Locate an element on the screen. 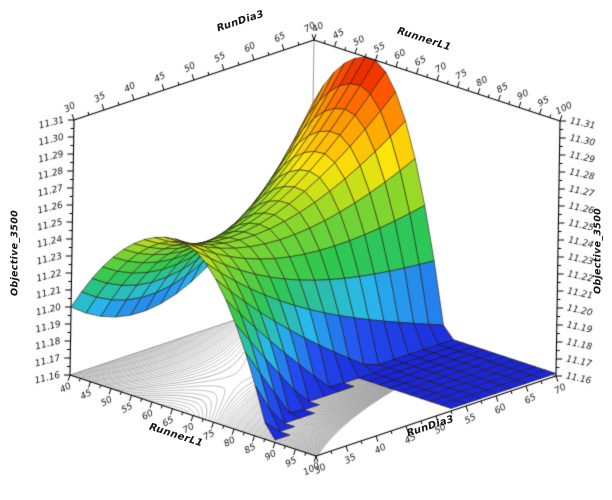 The width and height of the screenshot is (612, 500). z-axis-title-left: Objective_3500 is located at coordinates (15, 253).